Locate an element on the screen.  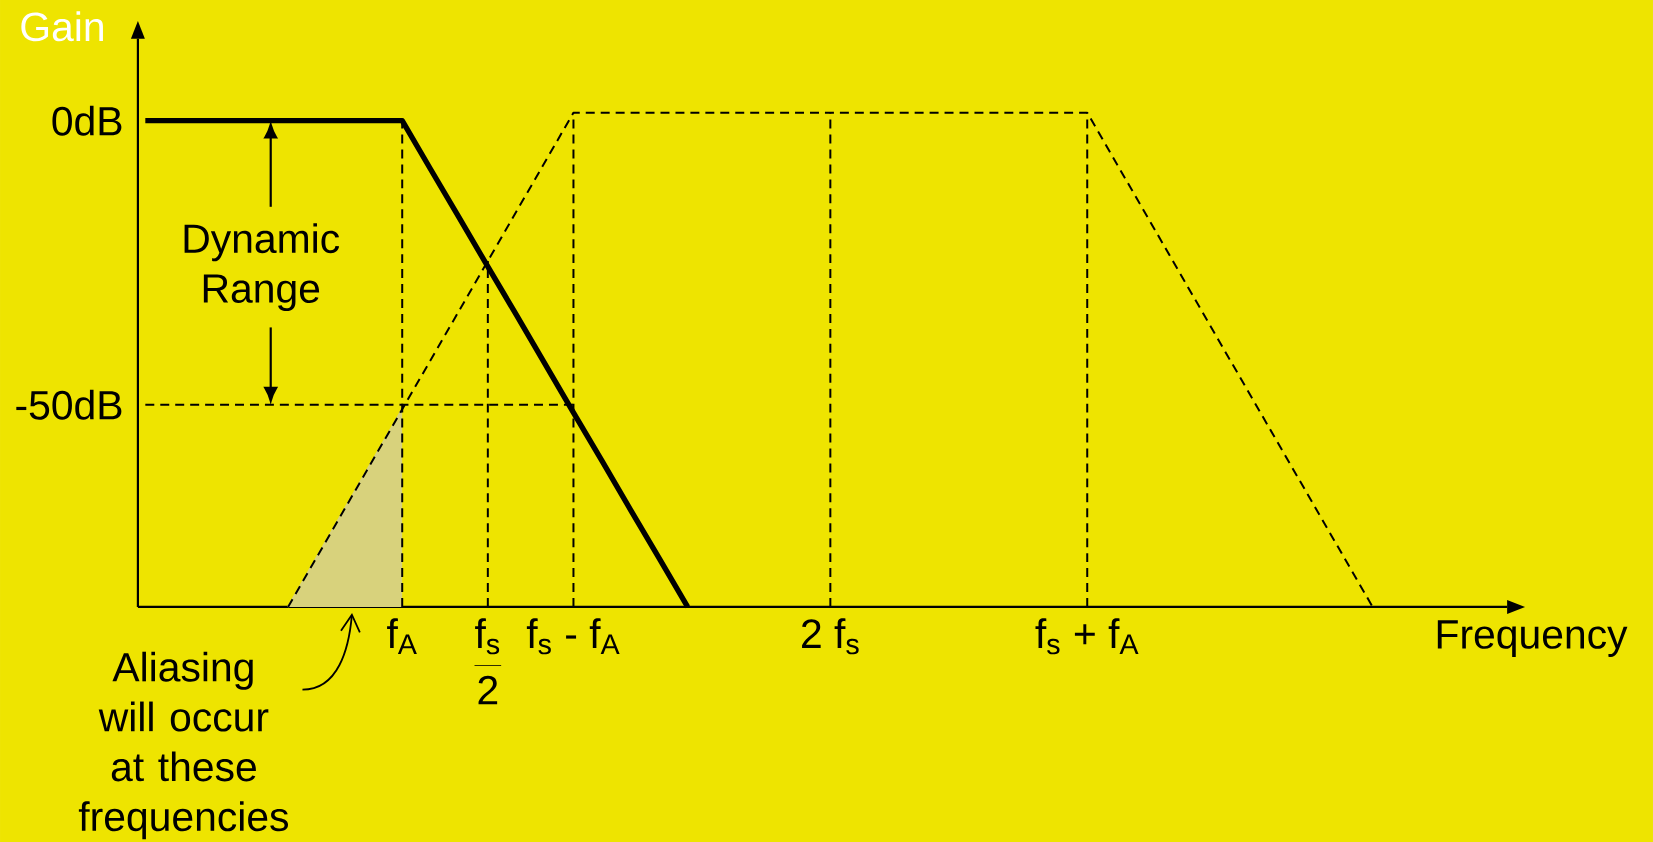
y-tick-label: 0dB is located at coordinates (87, 120).